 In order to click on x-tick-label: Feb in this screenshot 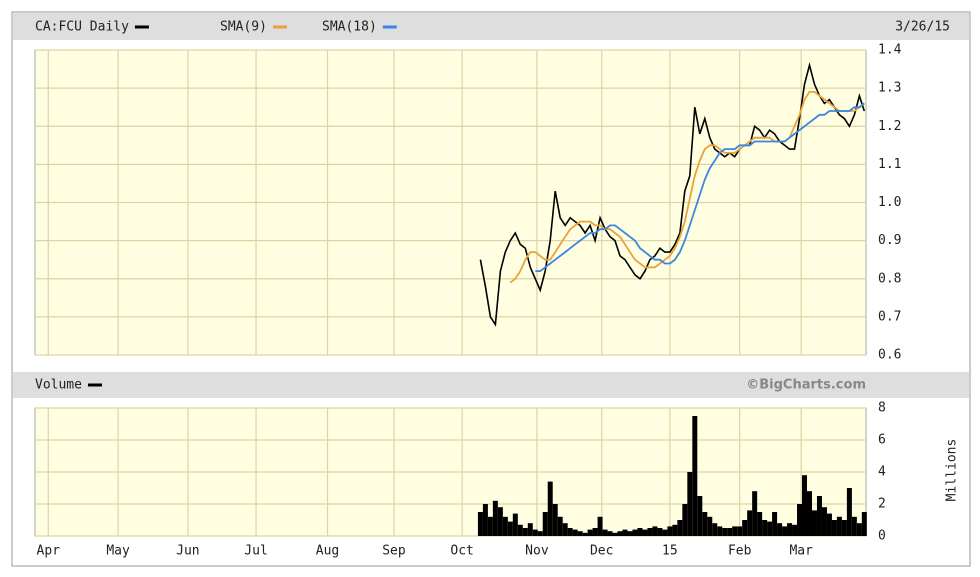, I will do `click(740, 551)`.